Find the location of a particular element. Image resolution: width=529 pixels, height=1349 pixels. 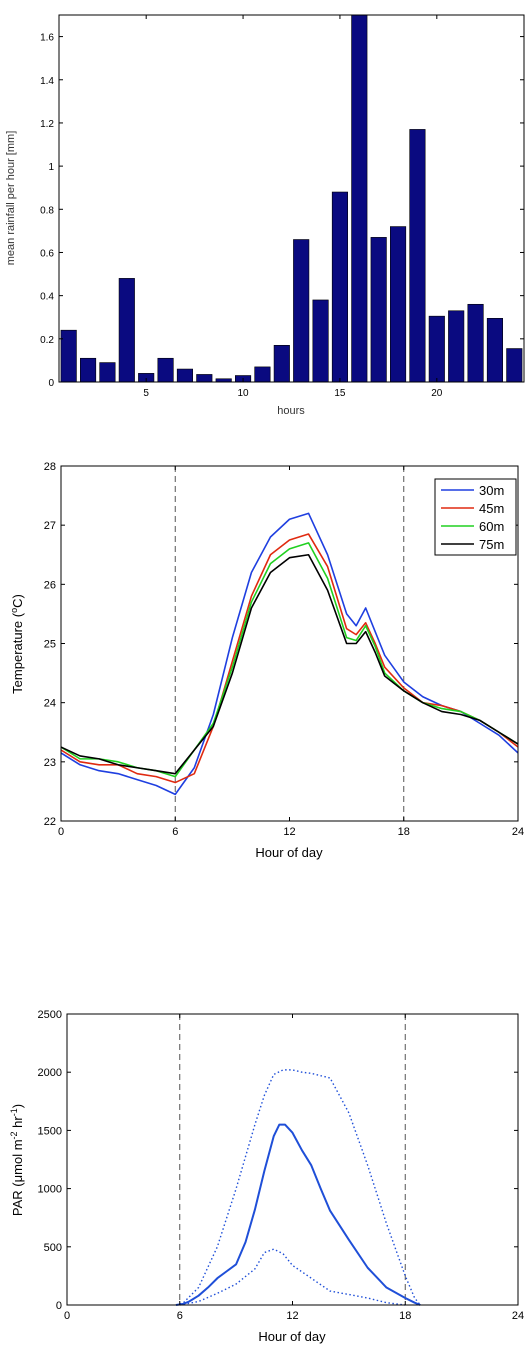

par-y-label-hr: hr is located at coordinates (17, 1124).